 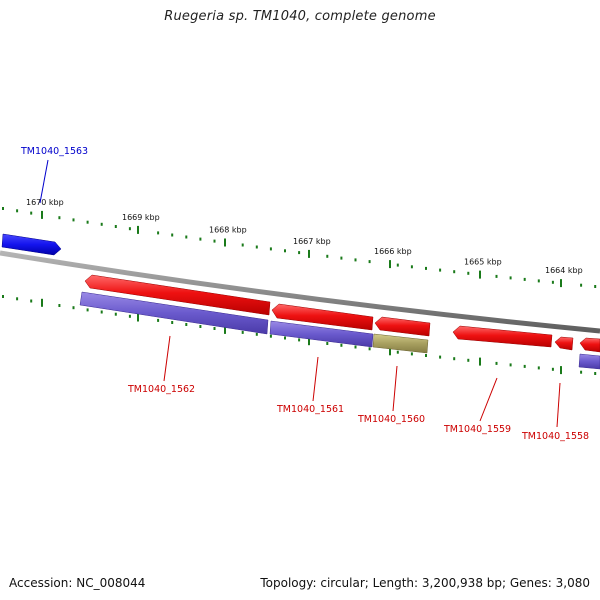 I want to click on kbp-label: 1665 kbp, so click(x=483, y=262).